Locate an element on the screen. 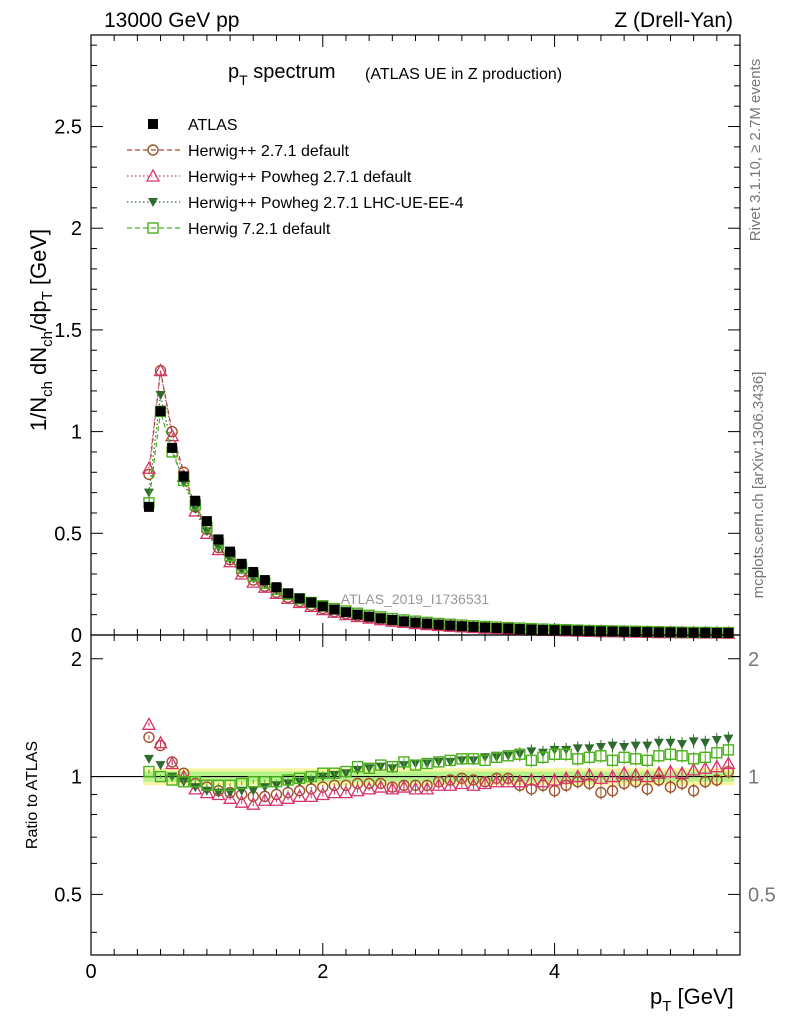 Image resolution: width=786 pixels, height=1024 pixels. legend-label: ATLAS is located at coordinates (213, 125).